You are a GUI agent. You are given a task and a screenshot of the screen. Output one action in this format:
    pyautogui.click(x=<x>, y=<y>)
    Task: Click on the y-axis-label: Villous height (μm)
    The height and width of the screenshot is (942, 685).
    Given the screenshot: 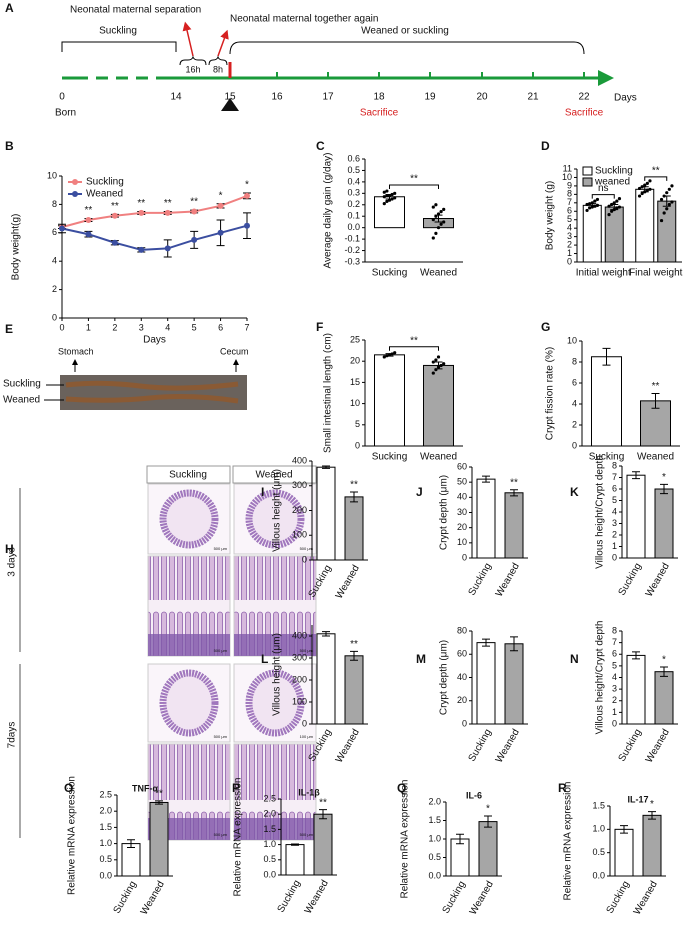 What is the action you would take?
    pyautogui.click(x=277, y=510)
    